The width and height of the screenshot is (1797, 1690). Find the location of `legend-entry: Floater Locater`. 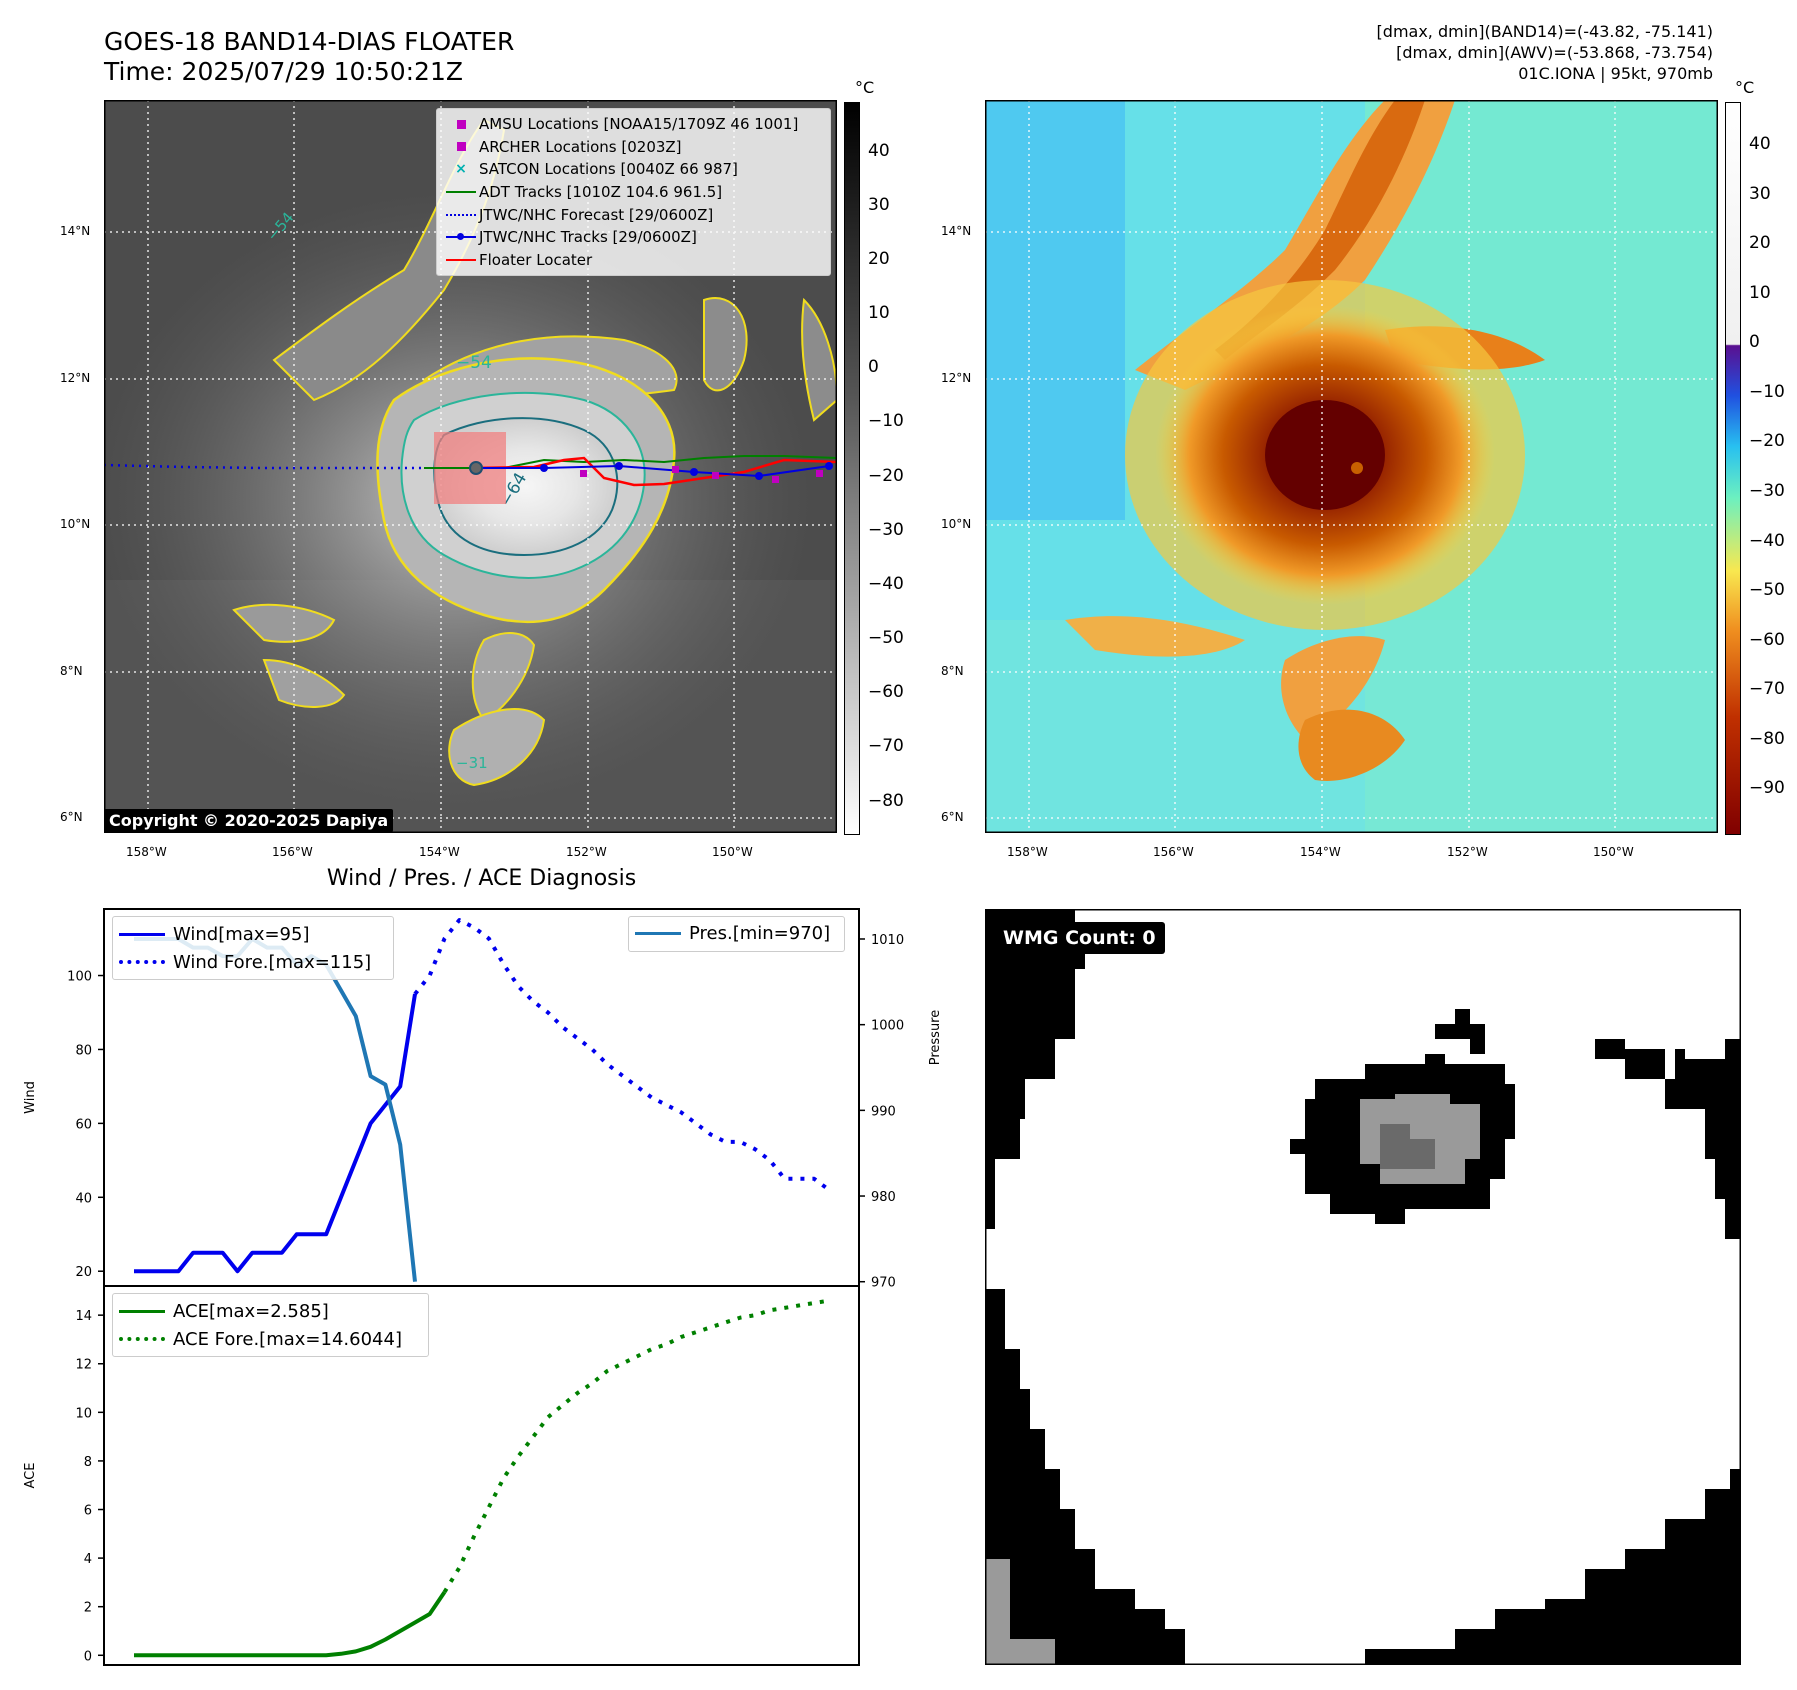

legend-entry: Floater Locater is located at coordinates (634, 260).